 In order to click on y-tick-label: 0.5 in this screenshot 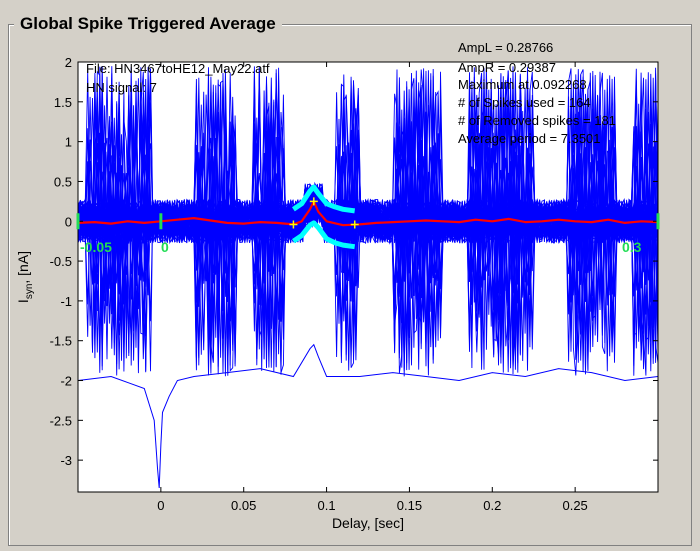, I will do `click(63, 181)`.